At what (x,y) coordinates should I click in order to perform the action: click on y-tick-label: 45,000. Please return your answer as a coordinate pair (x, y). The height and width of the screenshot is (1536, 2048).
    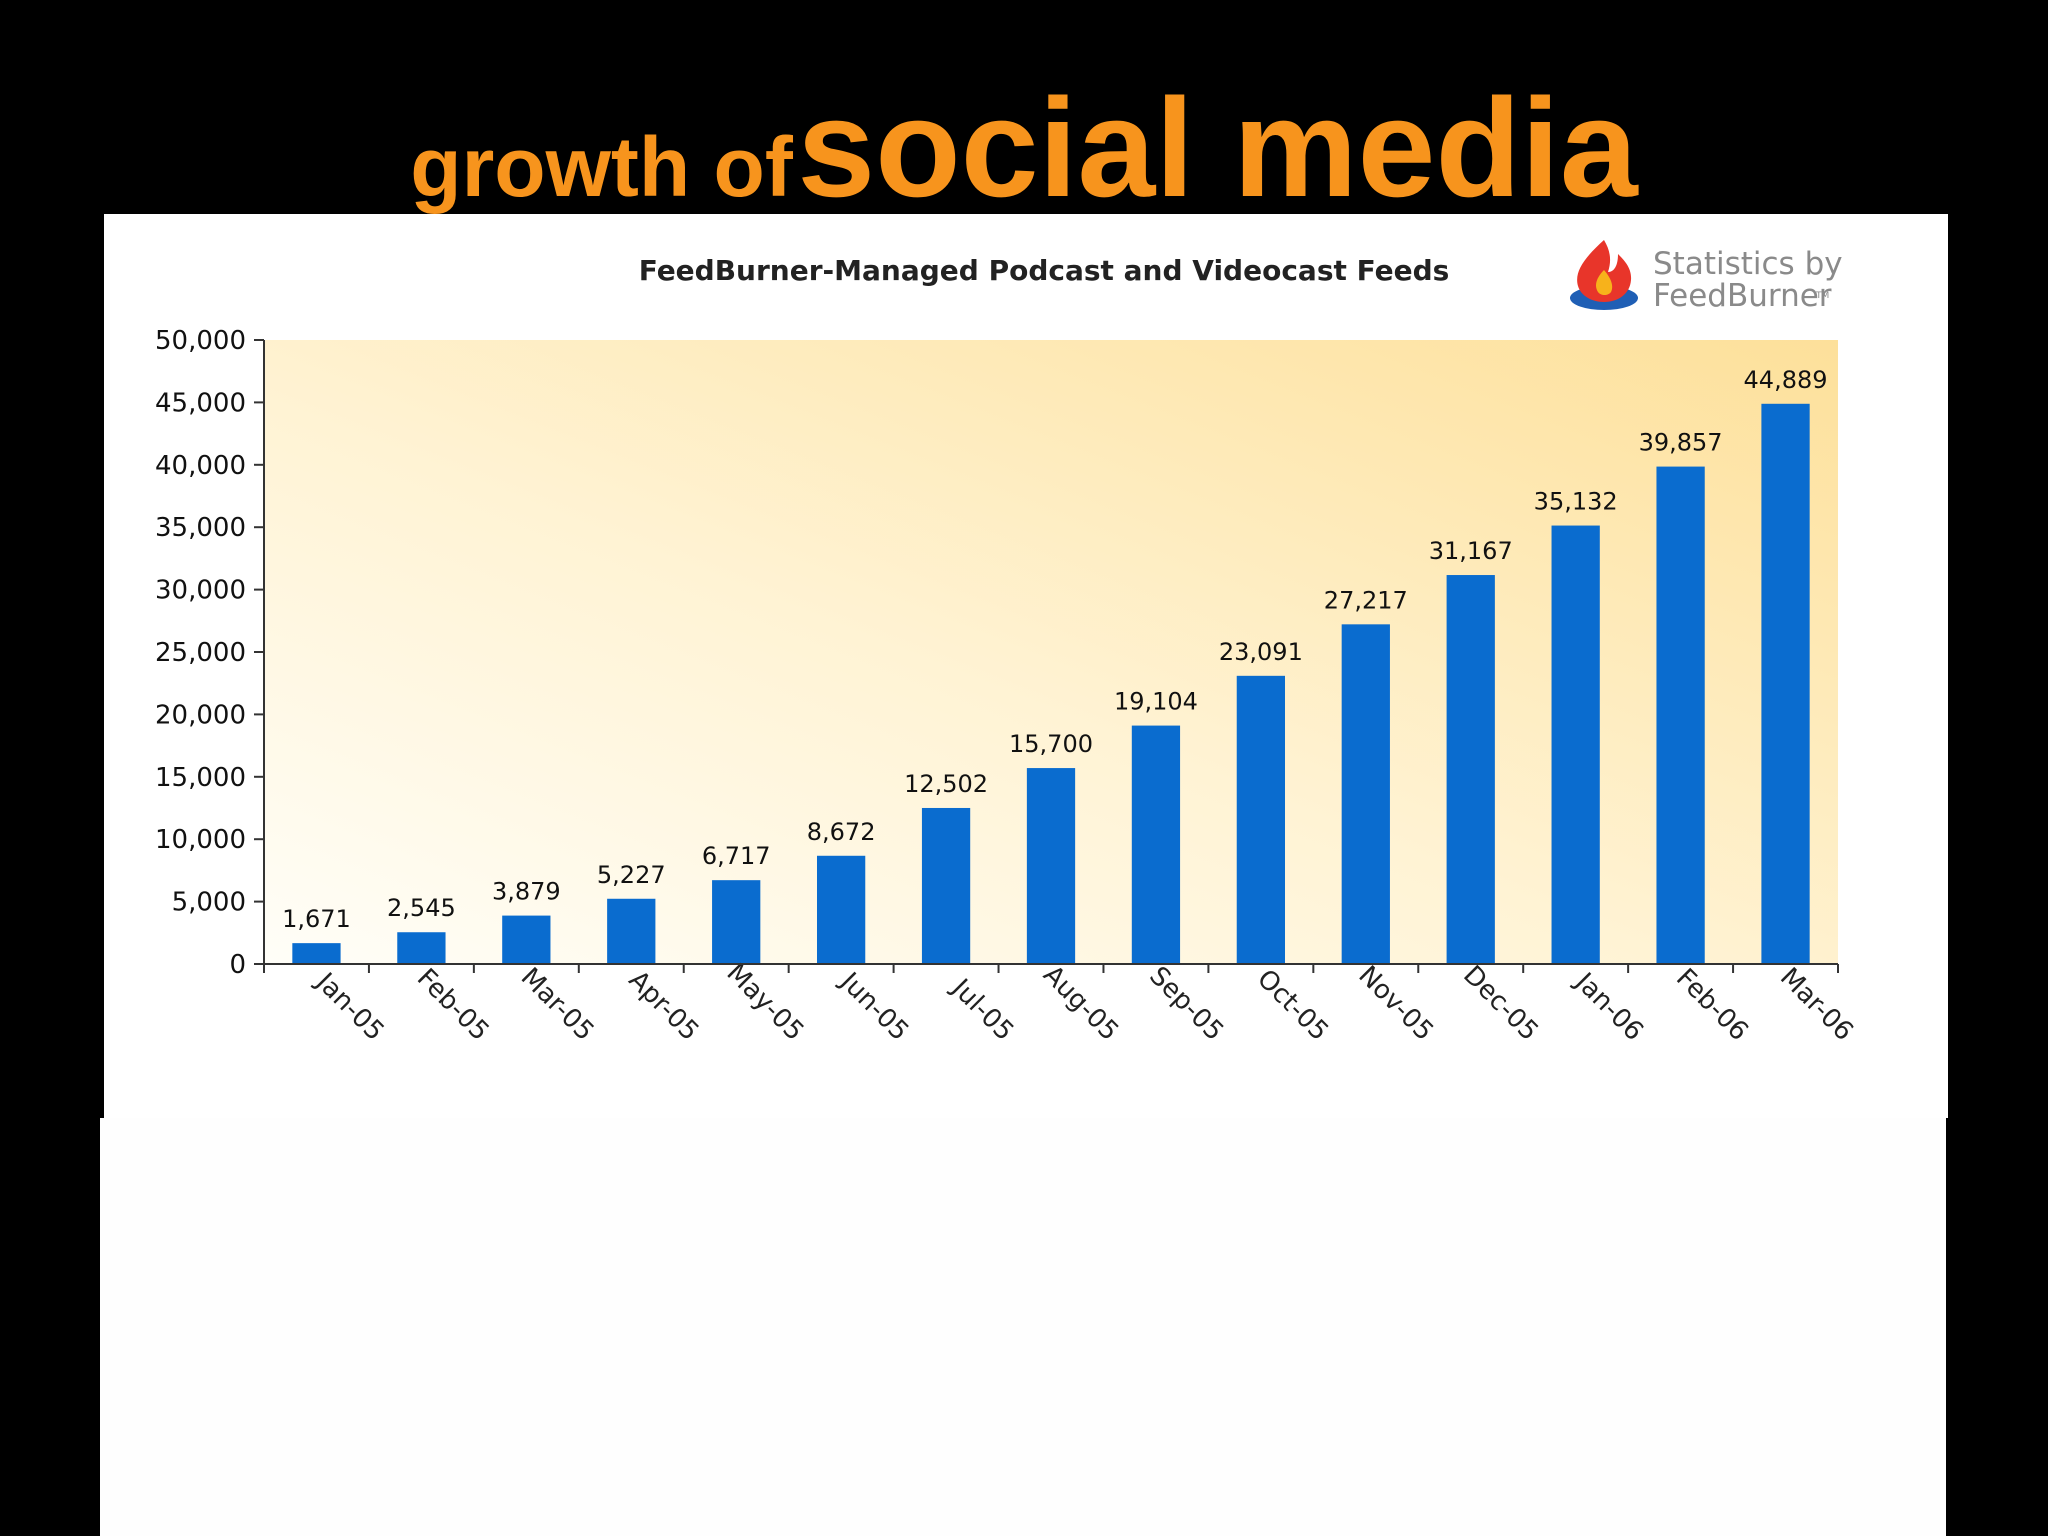
    Looking at the image, I should click on (200, 403).